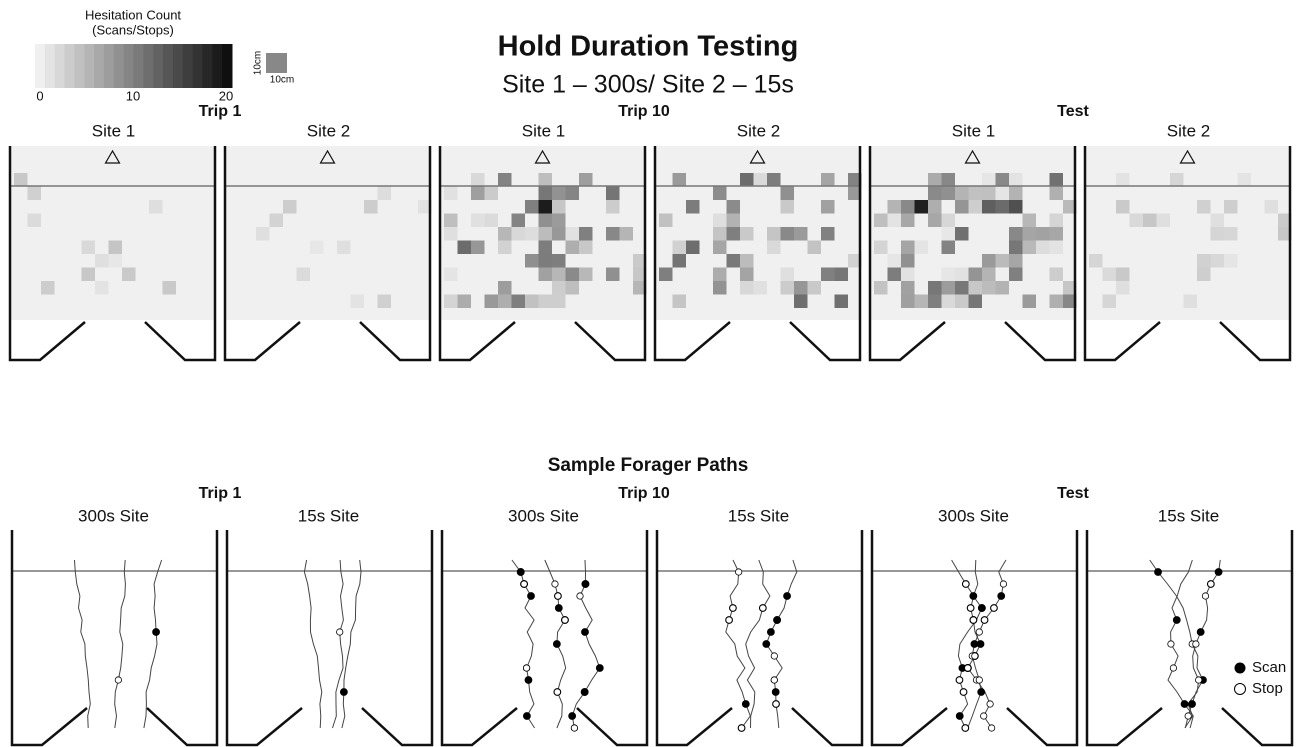 The image size is (1296, 747). Describe the element at coordinates (328, 130) in the screenshot. I see `panel-label: Site 2` at that location.